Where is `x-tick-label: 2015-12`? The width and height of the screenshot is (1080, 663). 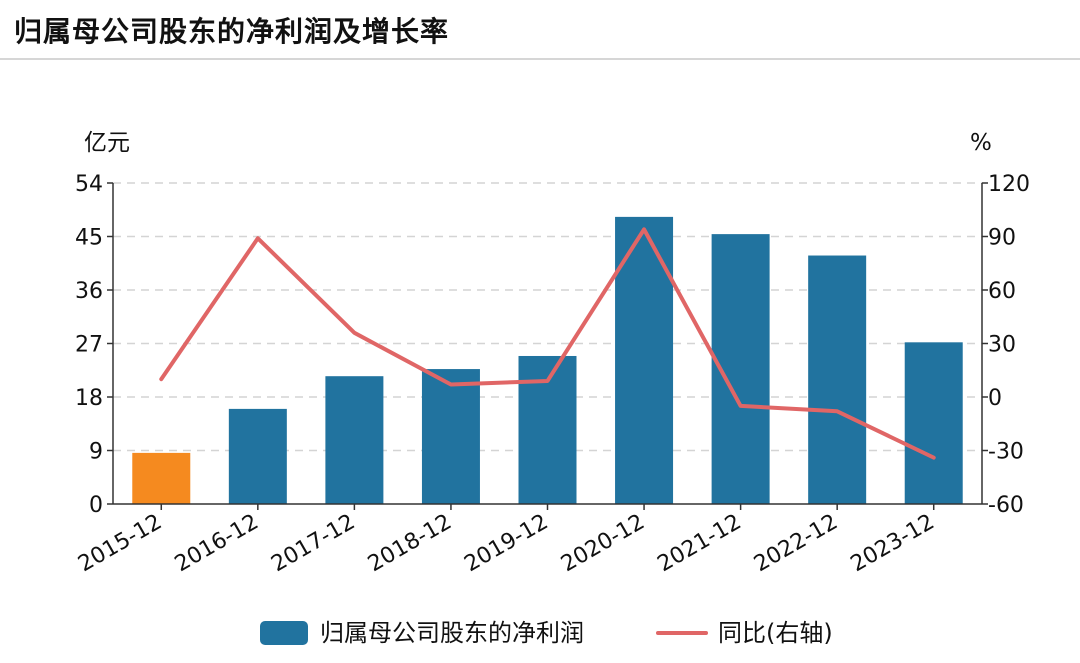
x-tick-label: 2015-12 is located at coordinates (120, 544).